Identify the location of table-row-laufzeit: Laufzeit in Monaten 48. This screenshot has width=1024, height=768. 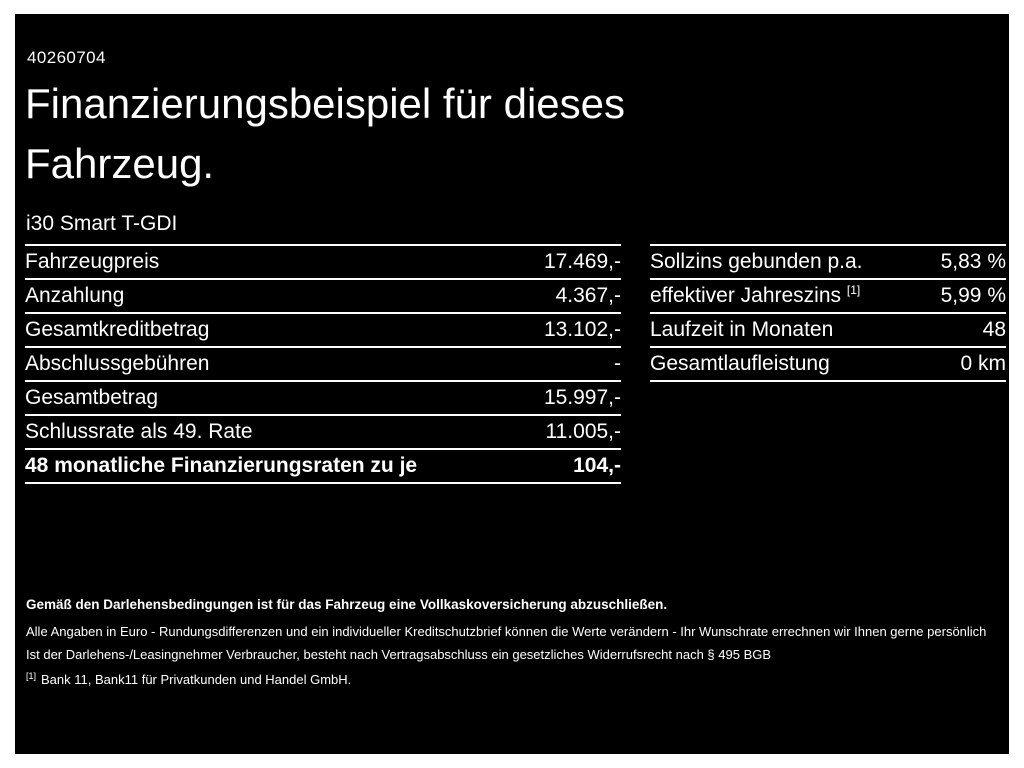
(828, 329).